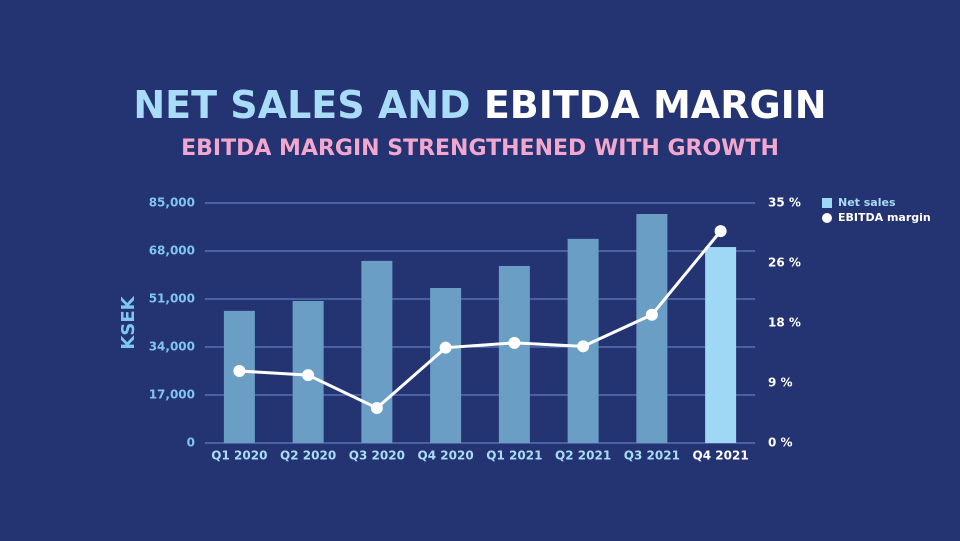 Image resolution: width=960 pixels, height=541 pixels. I want to click on y-tick-label: 51,000, so click(172, 299).